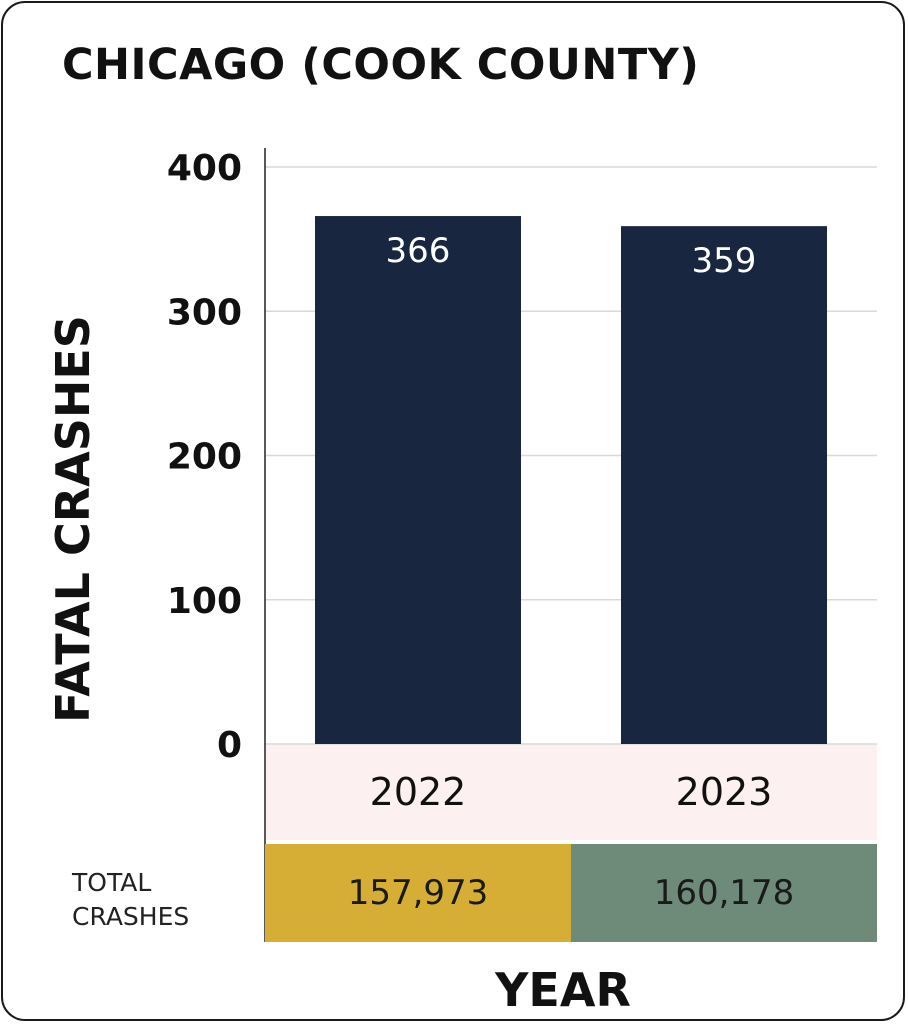 This screenshot has width=908, height=1024. What do you see at coordinates (131, 916) in the screenshot?
I see `total-crashes-label-line2: CRASHES` at bounding box center [131, 916].